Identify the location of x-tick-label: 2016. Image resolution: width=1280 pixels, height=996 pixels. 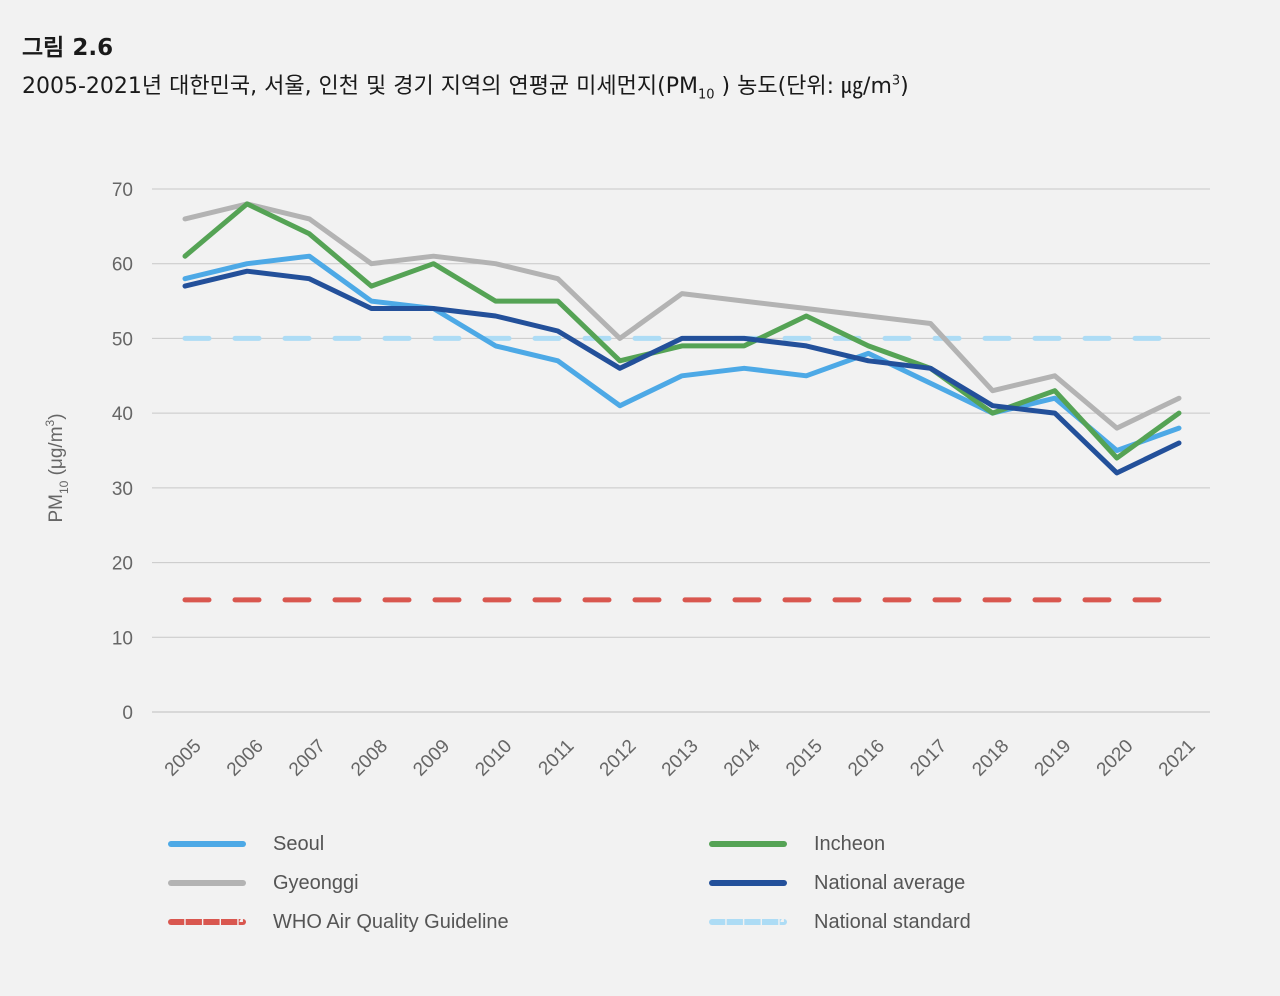
(866, 758).